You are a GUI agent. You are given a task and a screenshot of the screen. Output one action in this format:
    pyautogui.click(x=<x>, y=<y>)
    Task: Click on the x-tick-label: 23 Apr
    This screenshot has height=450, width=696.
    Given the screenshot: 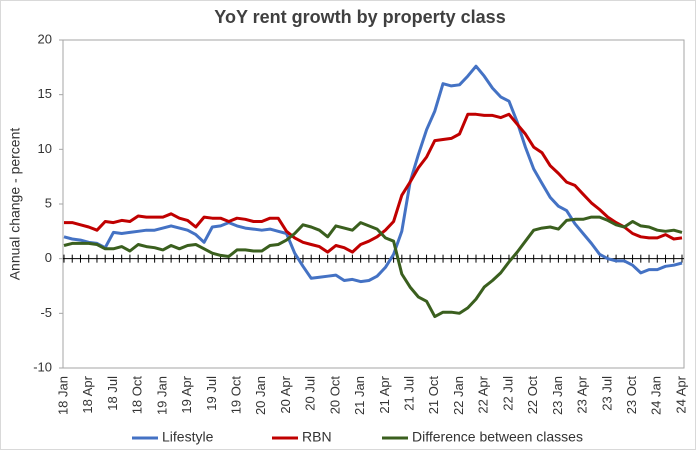 What is the action you would take?
    pyautogui.click(x=582, y=394)
    